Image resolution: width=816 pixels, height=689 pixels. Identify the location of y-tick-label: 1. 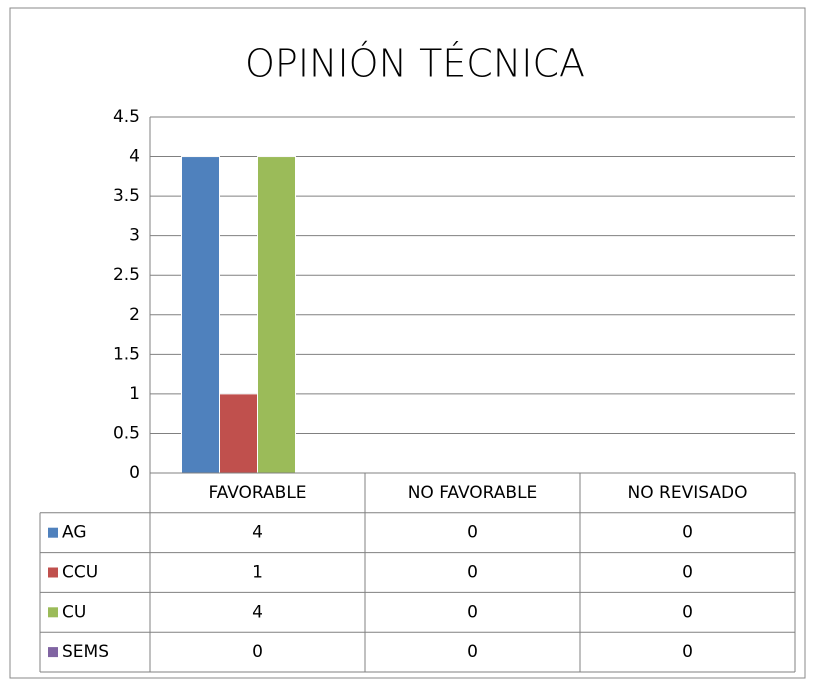
(134, 394).